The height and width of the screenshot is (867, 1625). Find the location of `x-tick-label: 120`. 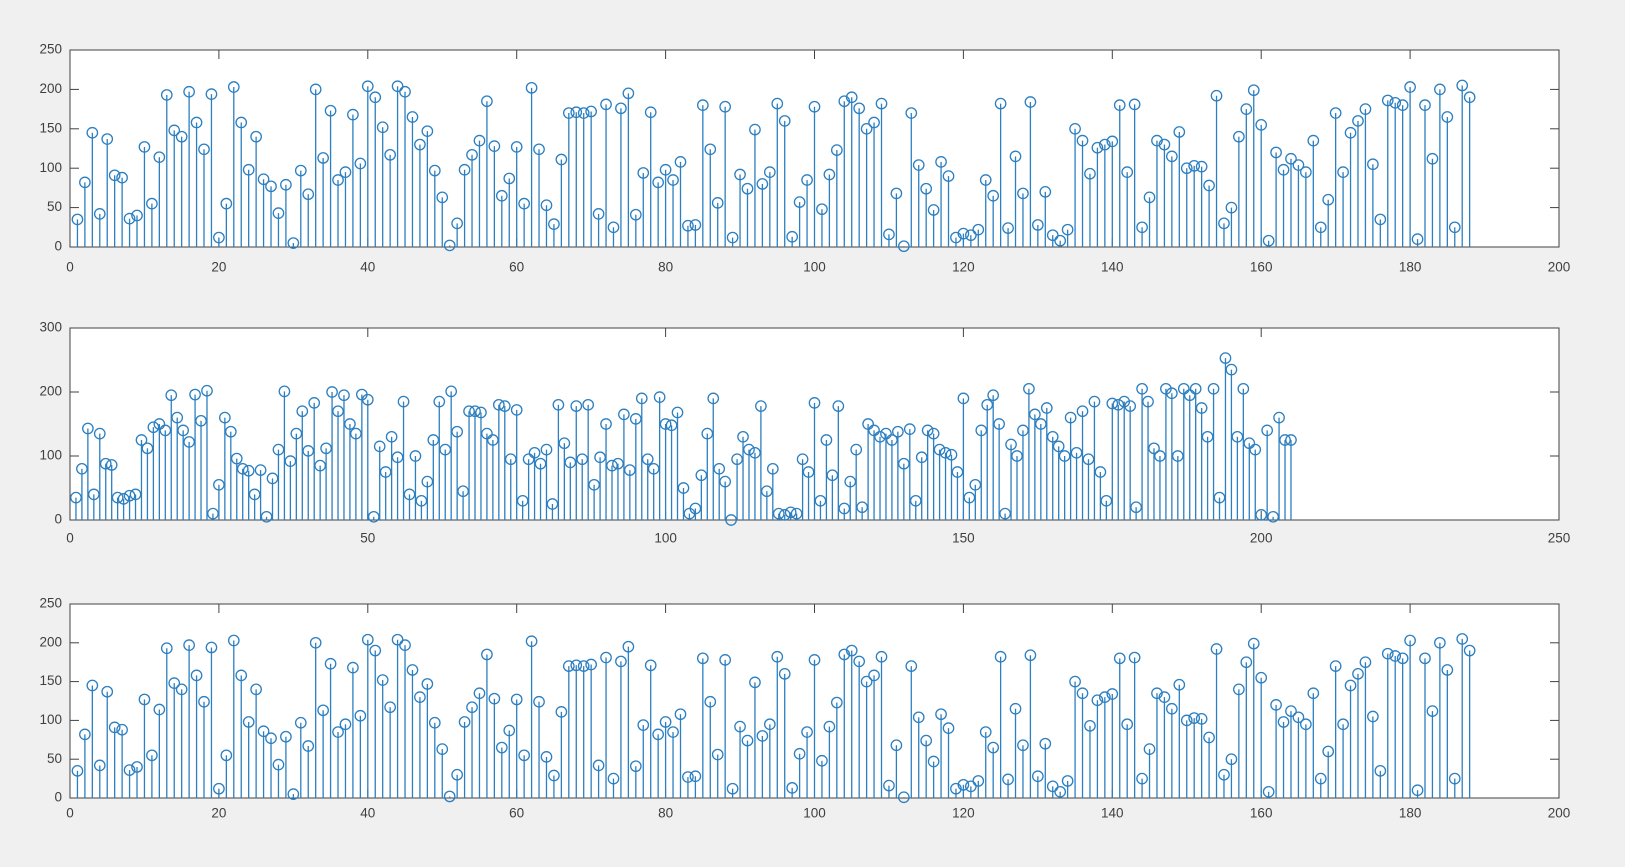

x-tick-label: 120 is located at coordinates (963, 813).